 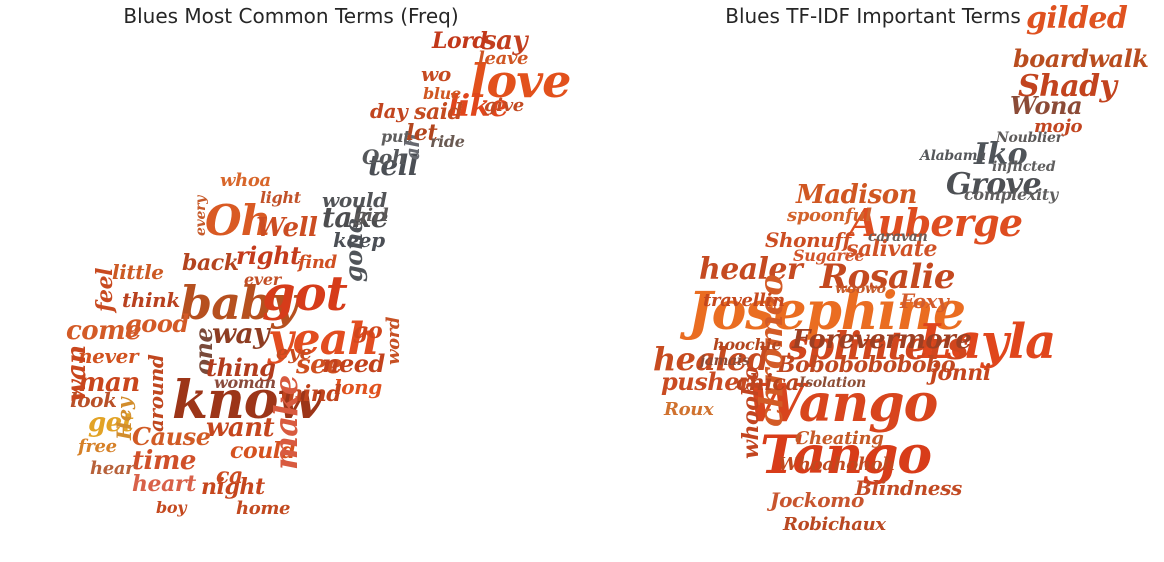 I want to click on cloud-word: little, so click(x=138, y=272).